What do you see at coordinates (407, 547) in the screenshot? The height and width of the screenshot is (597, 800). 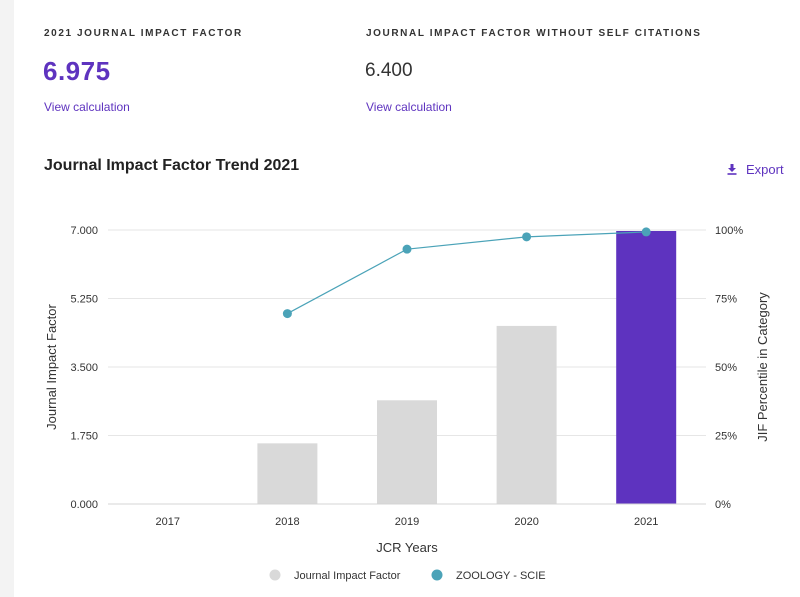 I see `x-axis-title: JCR Years` at bounding box center [407, 547].